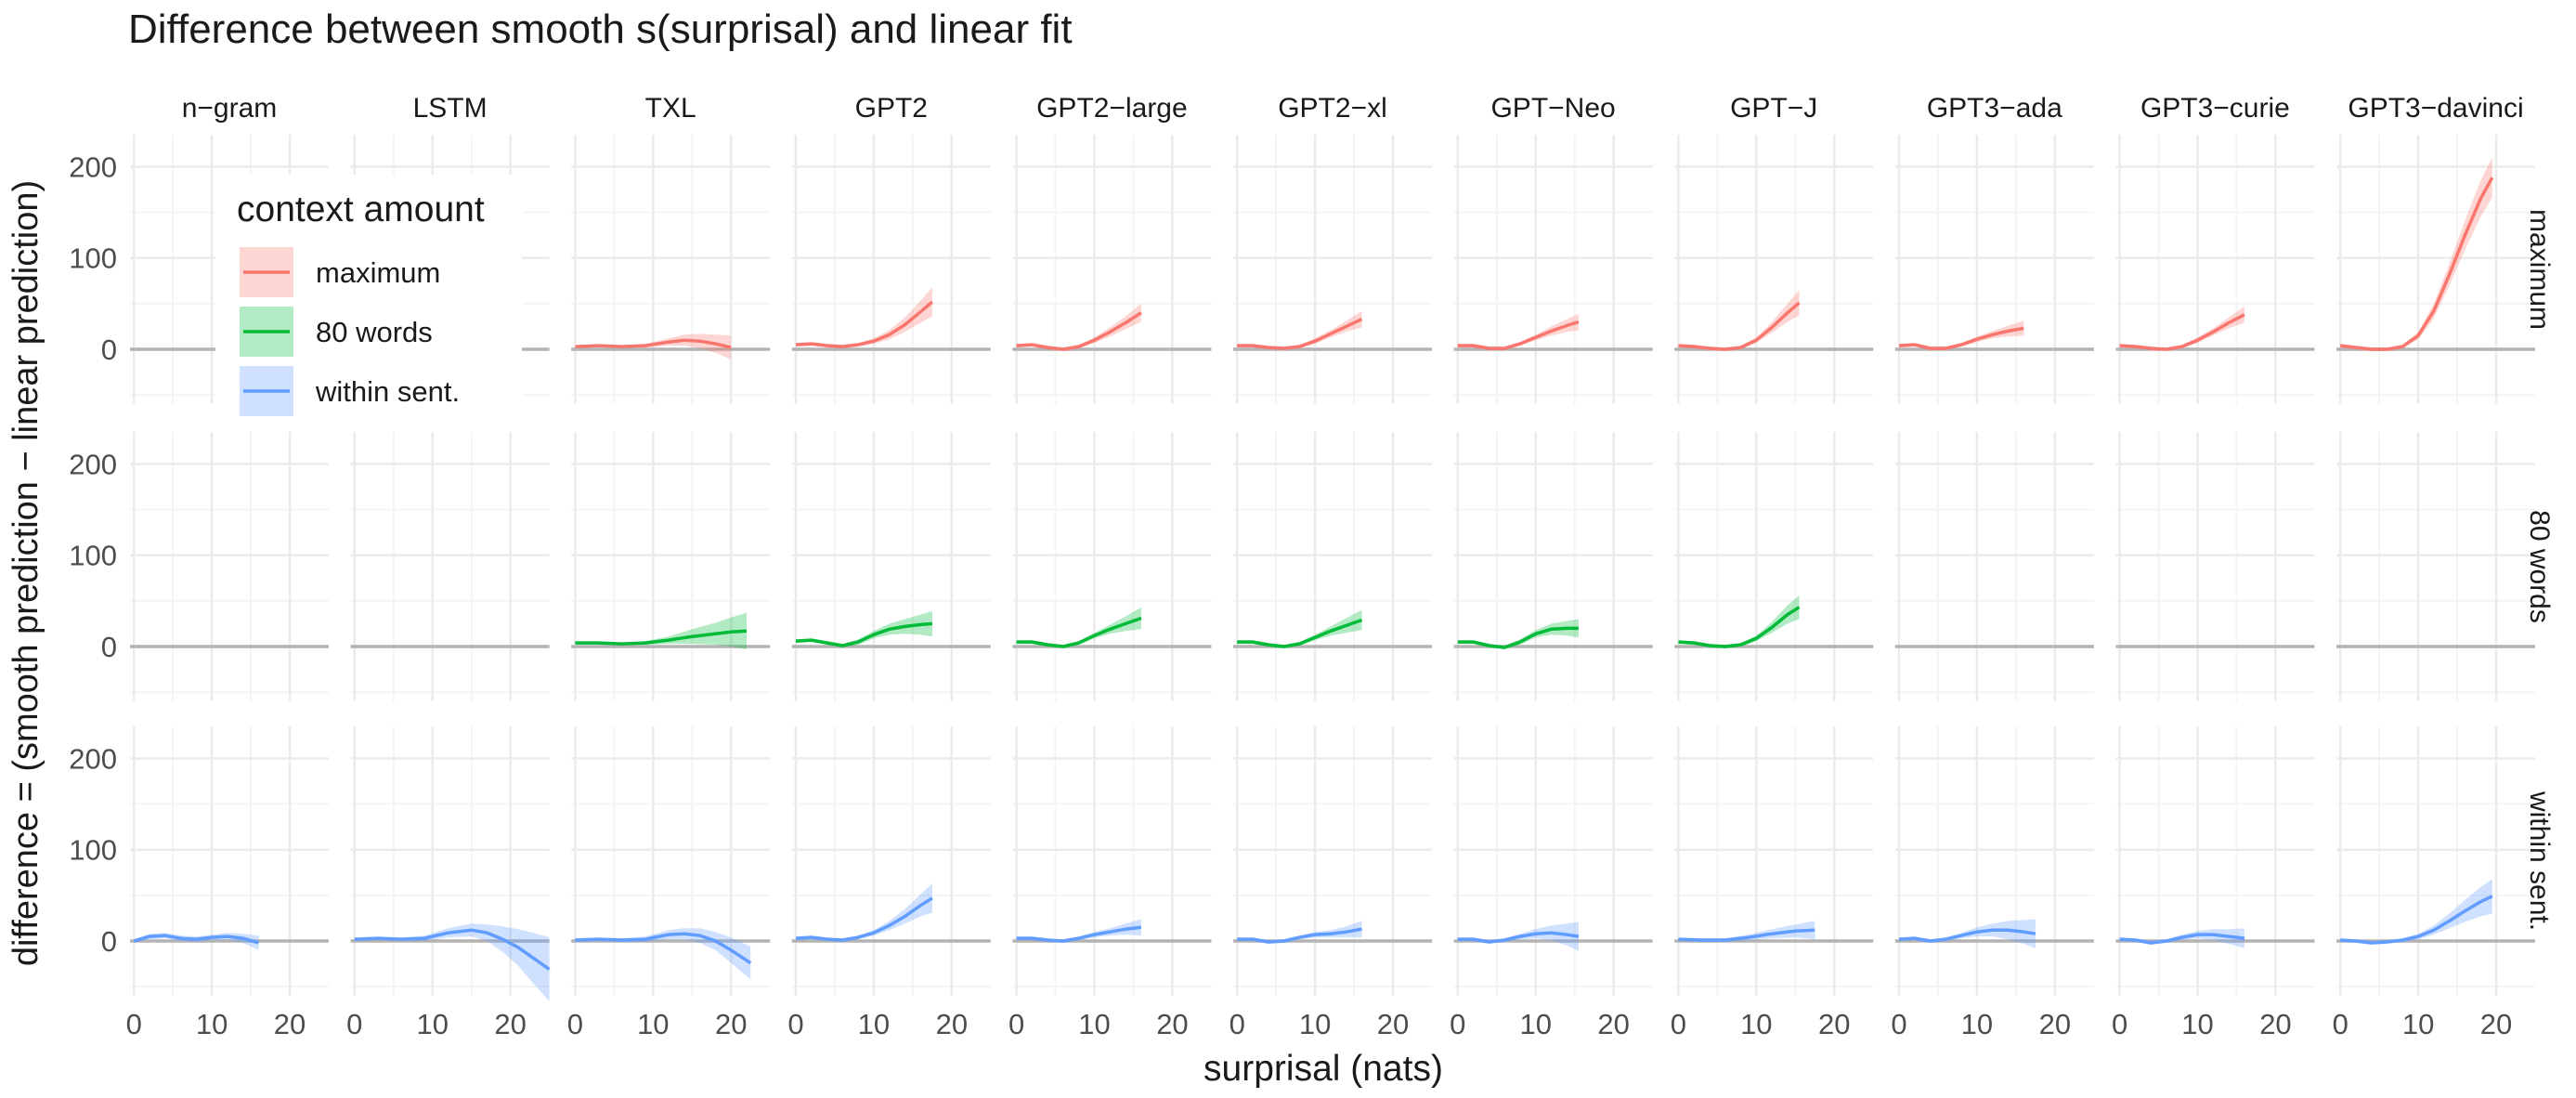 This screenshot has width=2576, height=1098. I want to click on series-within-sent-gpt2-large, so click(1079, 931).